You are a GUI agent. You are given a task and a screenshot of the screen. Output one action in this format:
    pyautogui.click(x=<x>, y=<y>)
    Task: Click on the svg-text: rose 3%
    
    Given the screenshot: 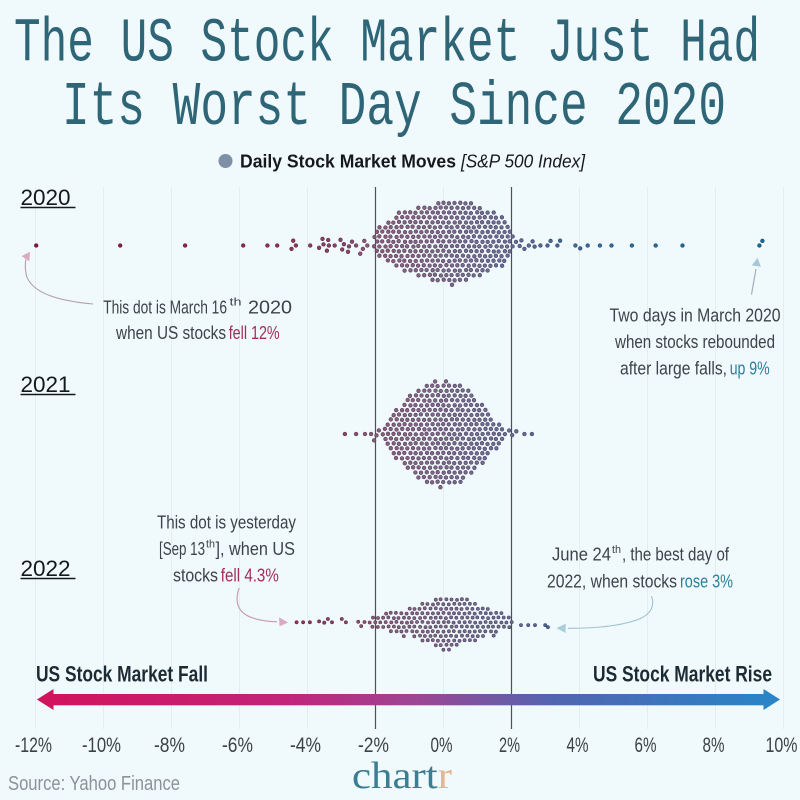 What is the action you would take?
    pyautogui.click(x=706, y=581)
    